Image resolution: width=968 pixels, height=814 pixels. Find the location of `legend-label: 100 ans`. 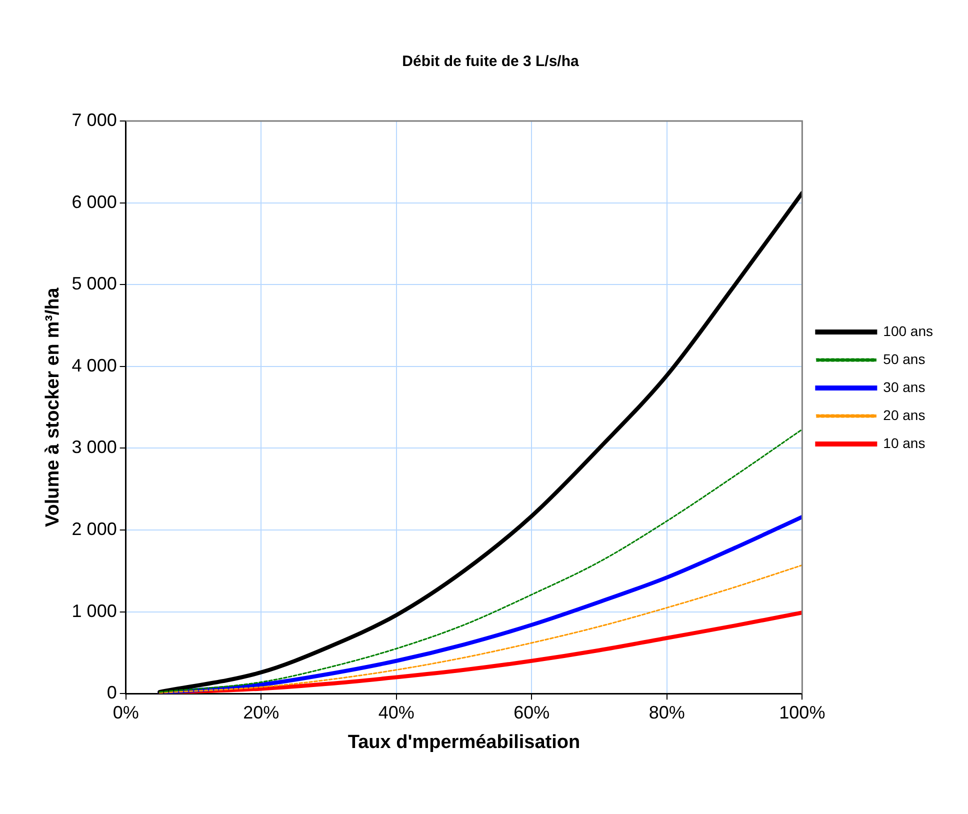

legend-label: 100 ans is located at coordinates (908, 330).